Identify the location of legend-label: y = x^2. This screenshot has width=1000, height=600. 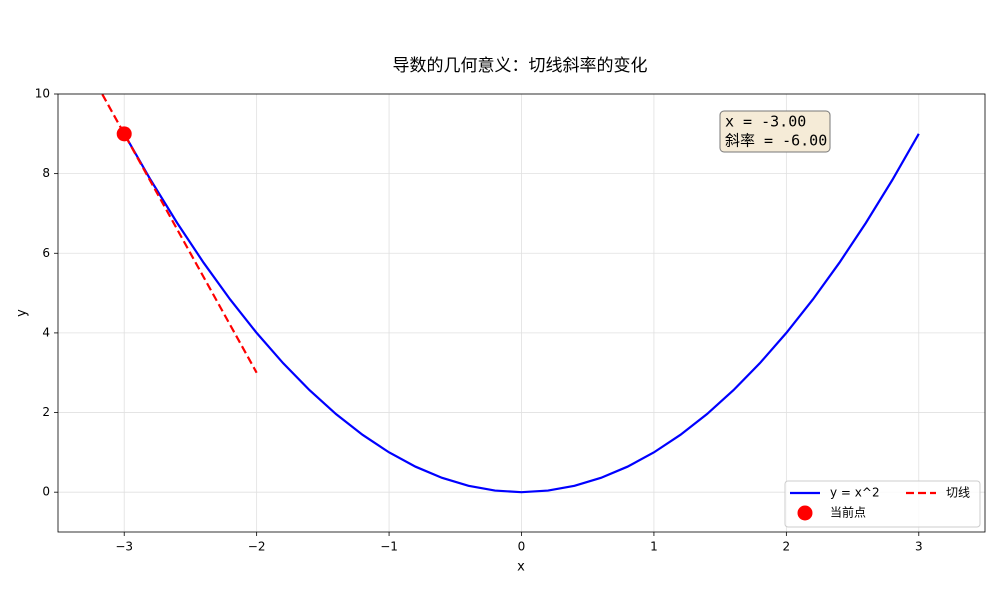
(855, 493).